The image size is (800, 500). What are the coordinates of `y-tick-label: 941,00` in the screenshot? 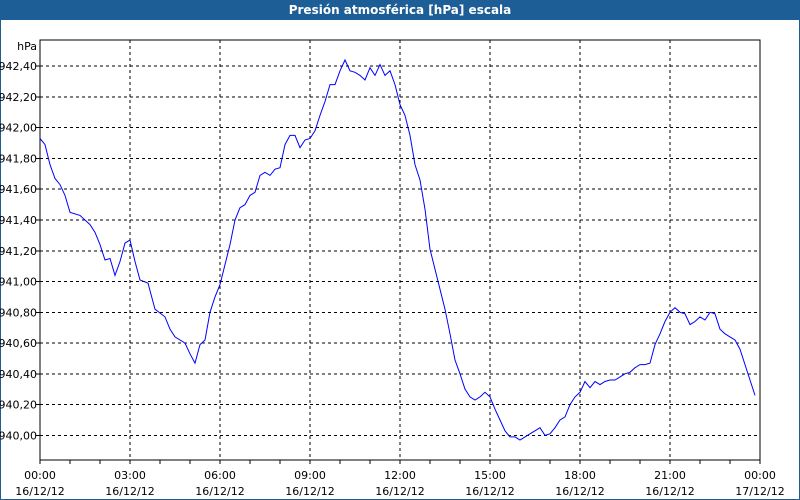 It's located at (18, 282).